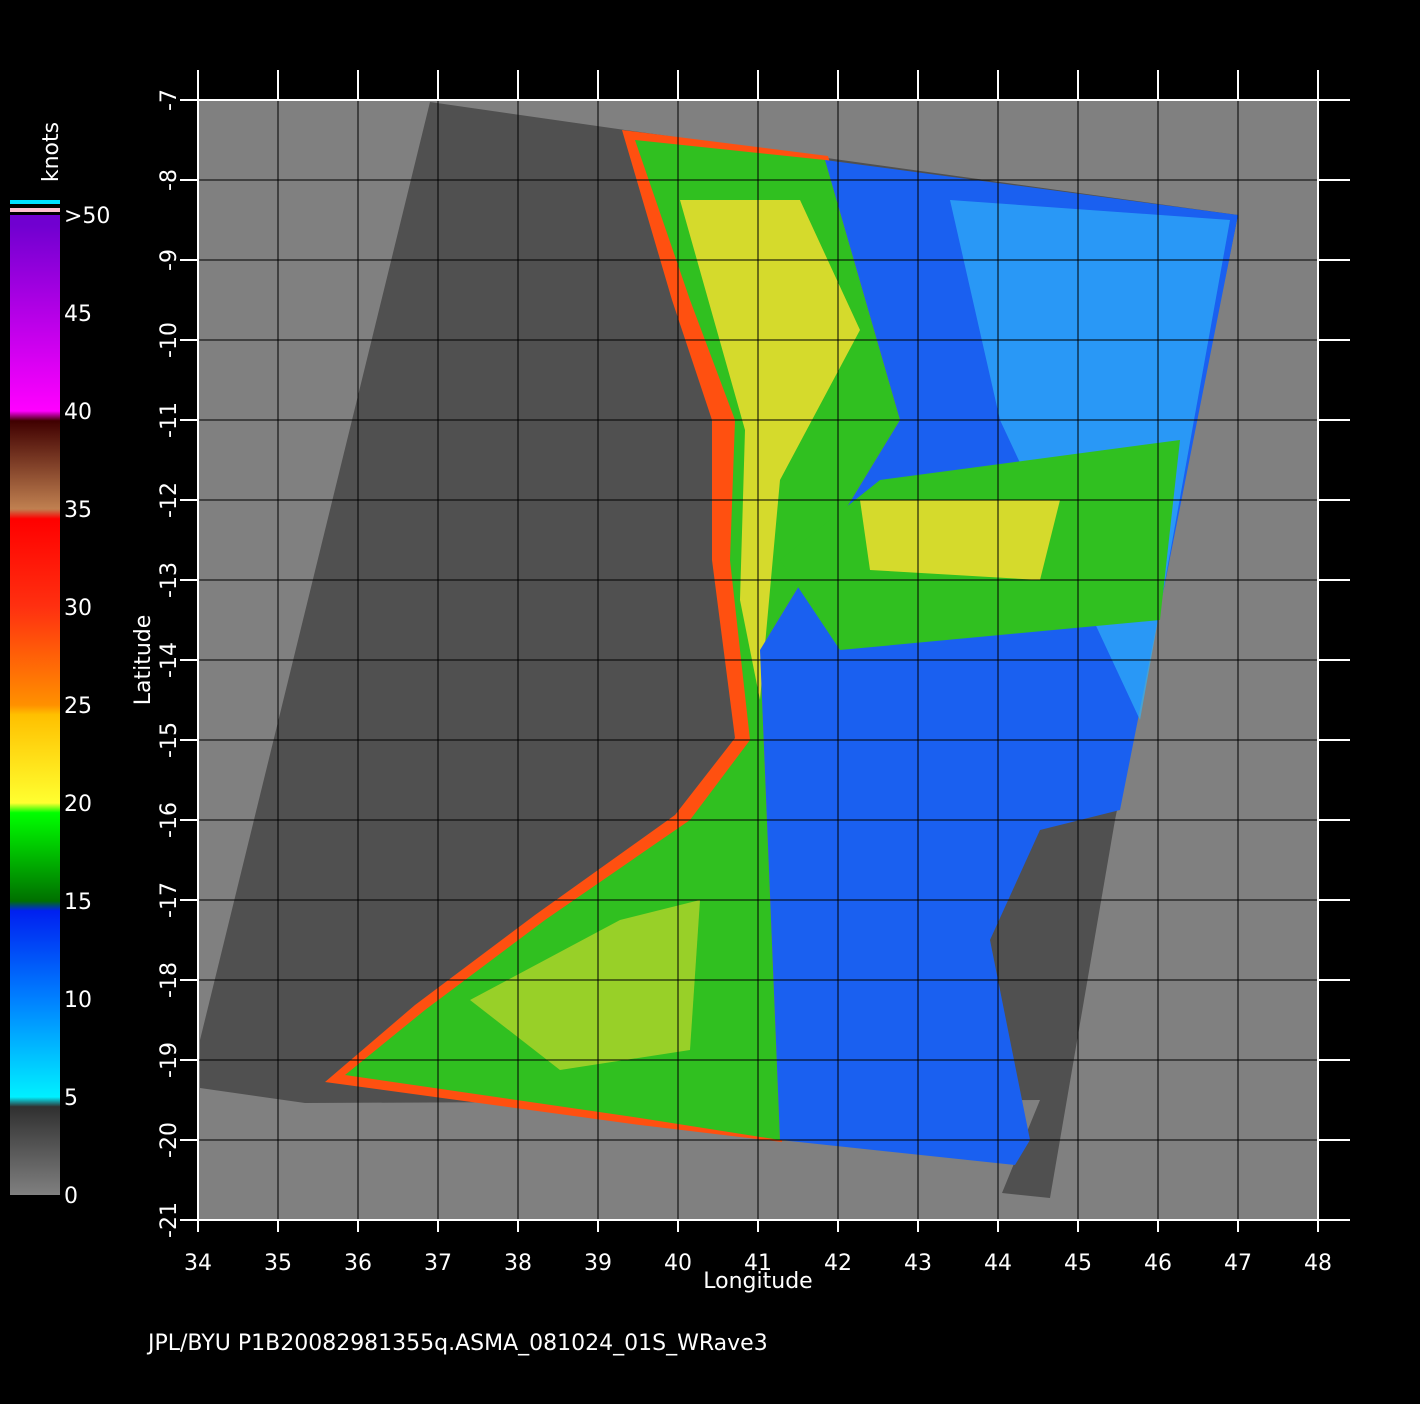 This screenshot has width=1420, height=1404. What do you see at coordinates (1078, 1263) in the screenshot?
I see `x-tick-label: 45` at bounding box center [1078, 1263].